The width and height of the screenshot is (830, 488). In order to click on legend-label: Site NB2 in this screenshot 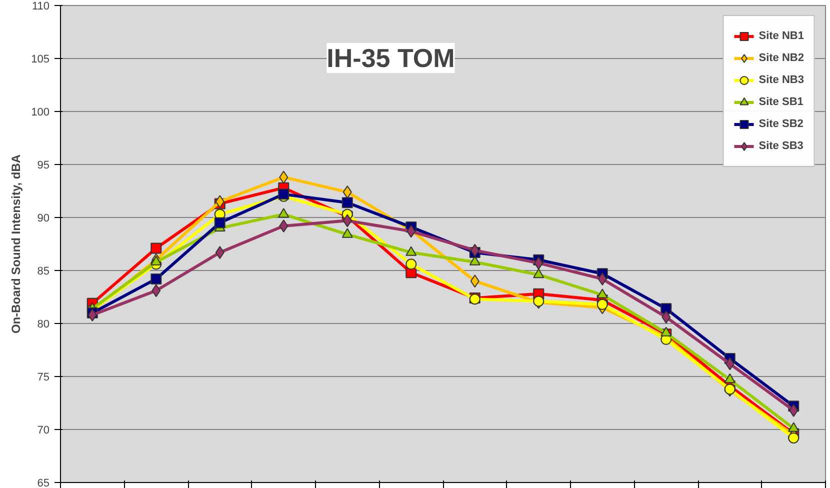, I will do `click(781, 58)`.